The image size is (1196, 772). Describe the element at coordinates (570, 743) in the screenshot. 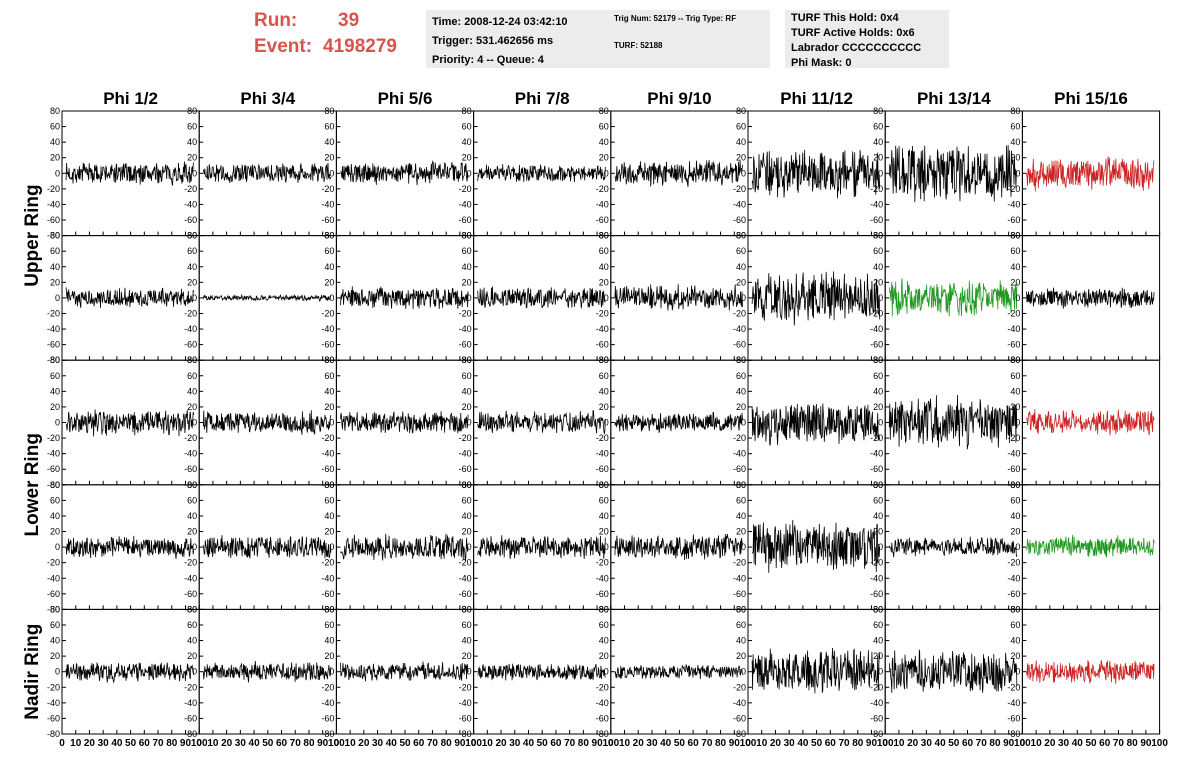

I see `x-tick-label: 70` at that location.